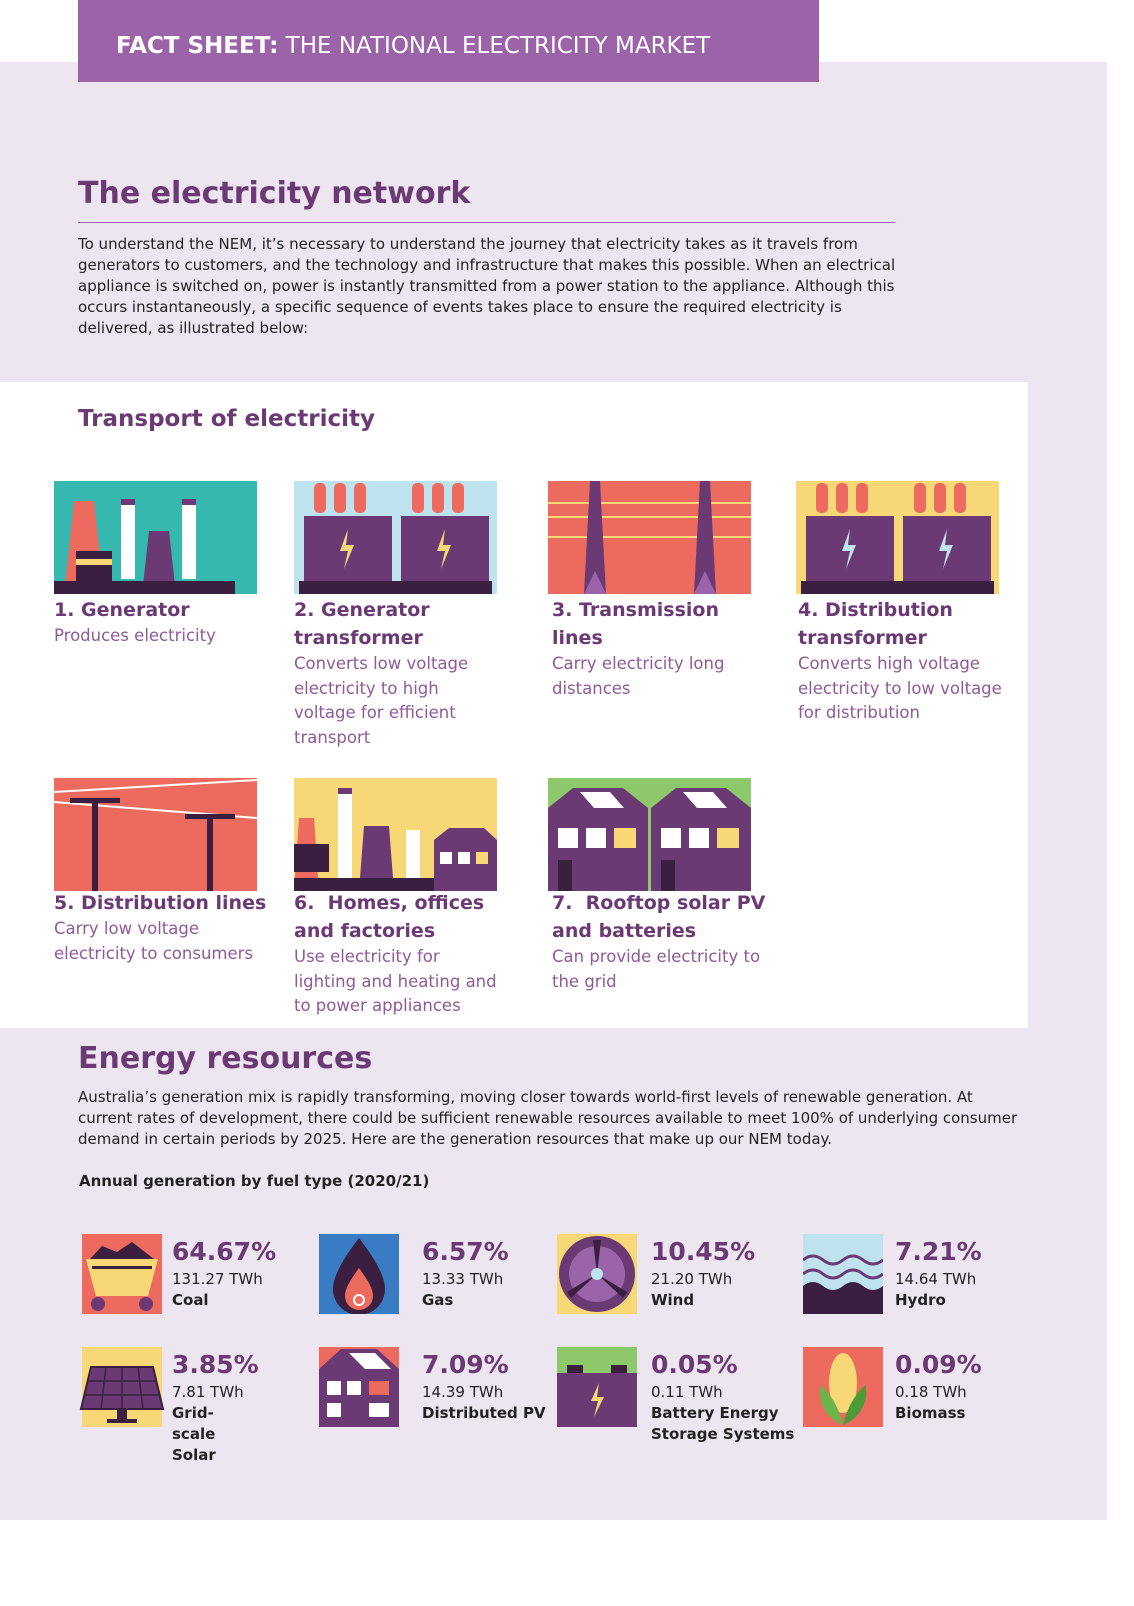  I want to click on battery-icon, so click(597, 1387).